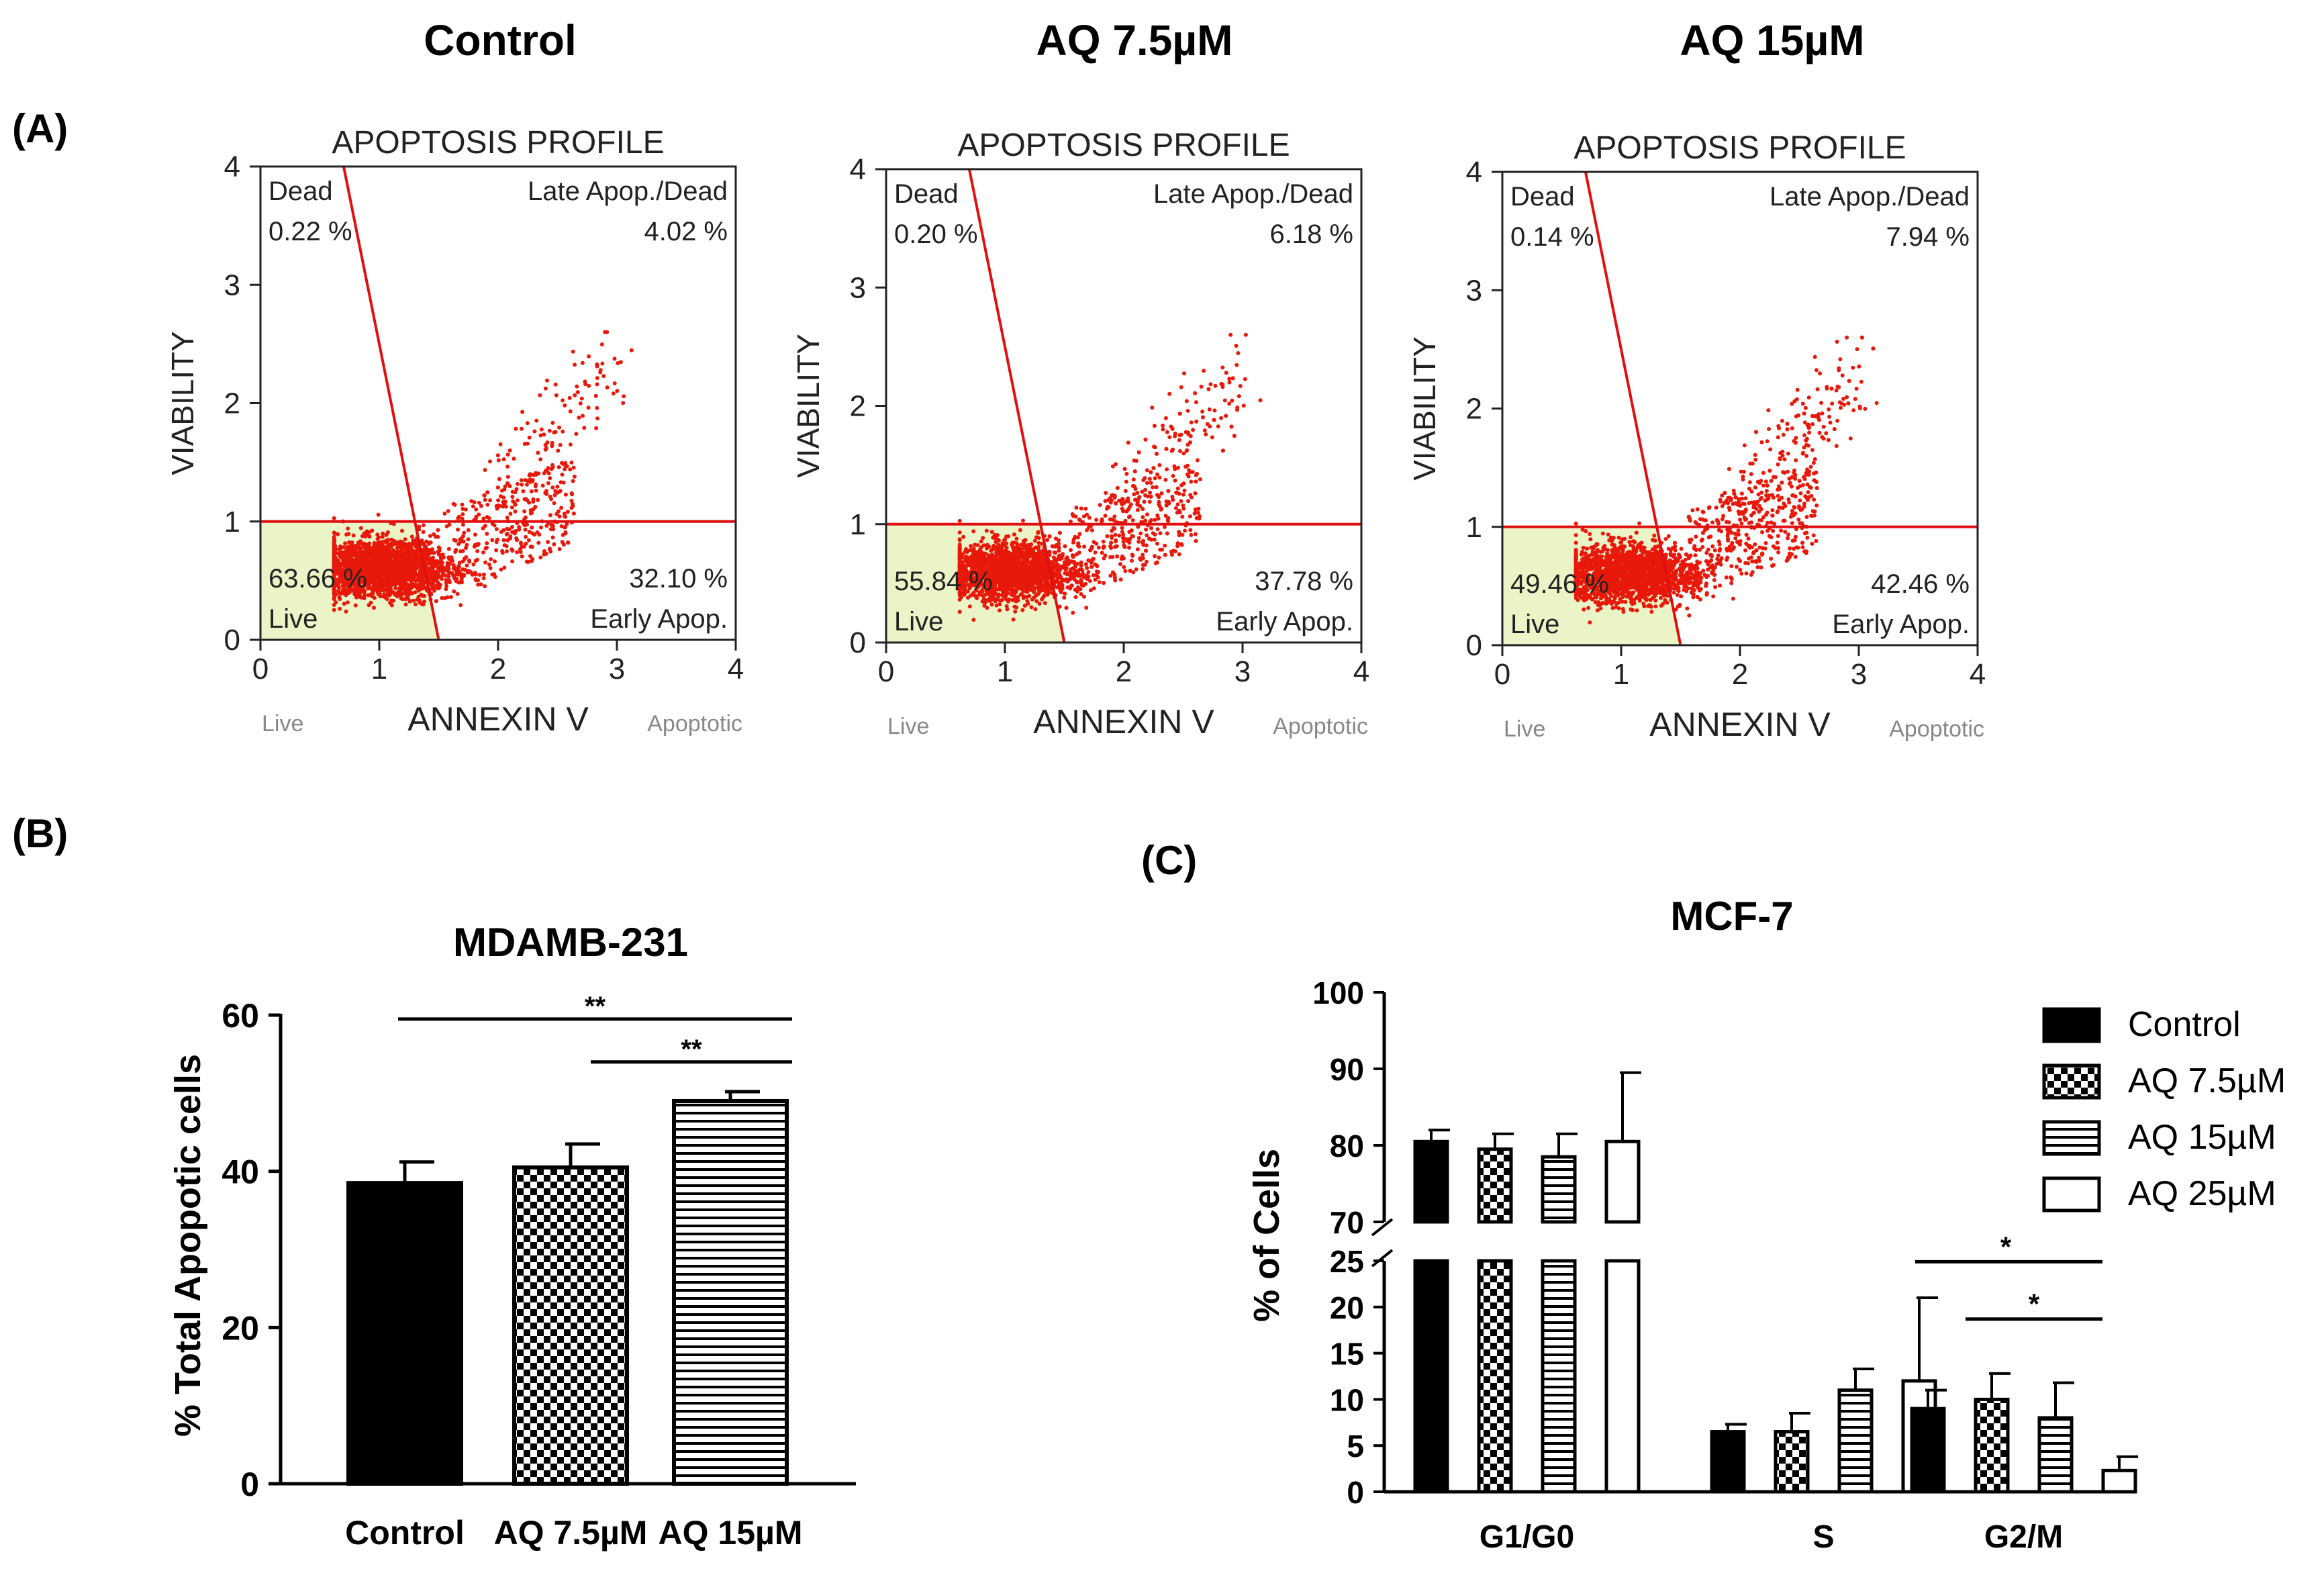 This screenshot has width=2324, height=1571. I want to click on flow-title: APOPTOSIS PROFILE, so click(498, 142).